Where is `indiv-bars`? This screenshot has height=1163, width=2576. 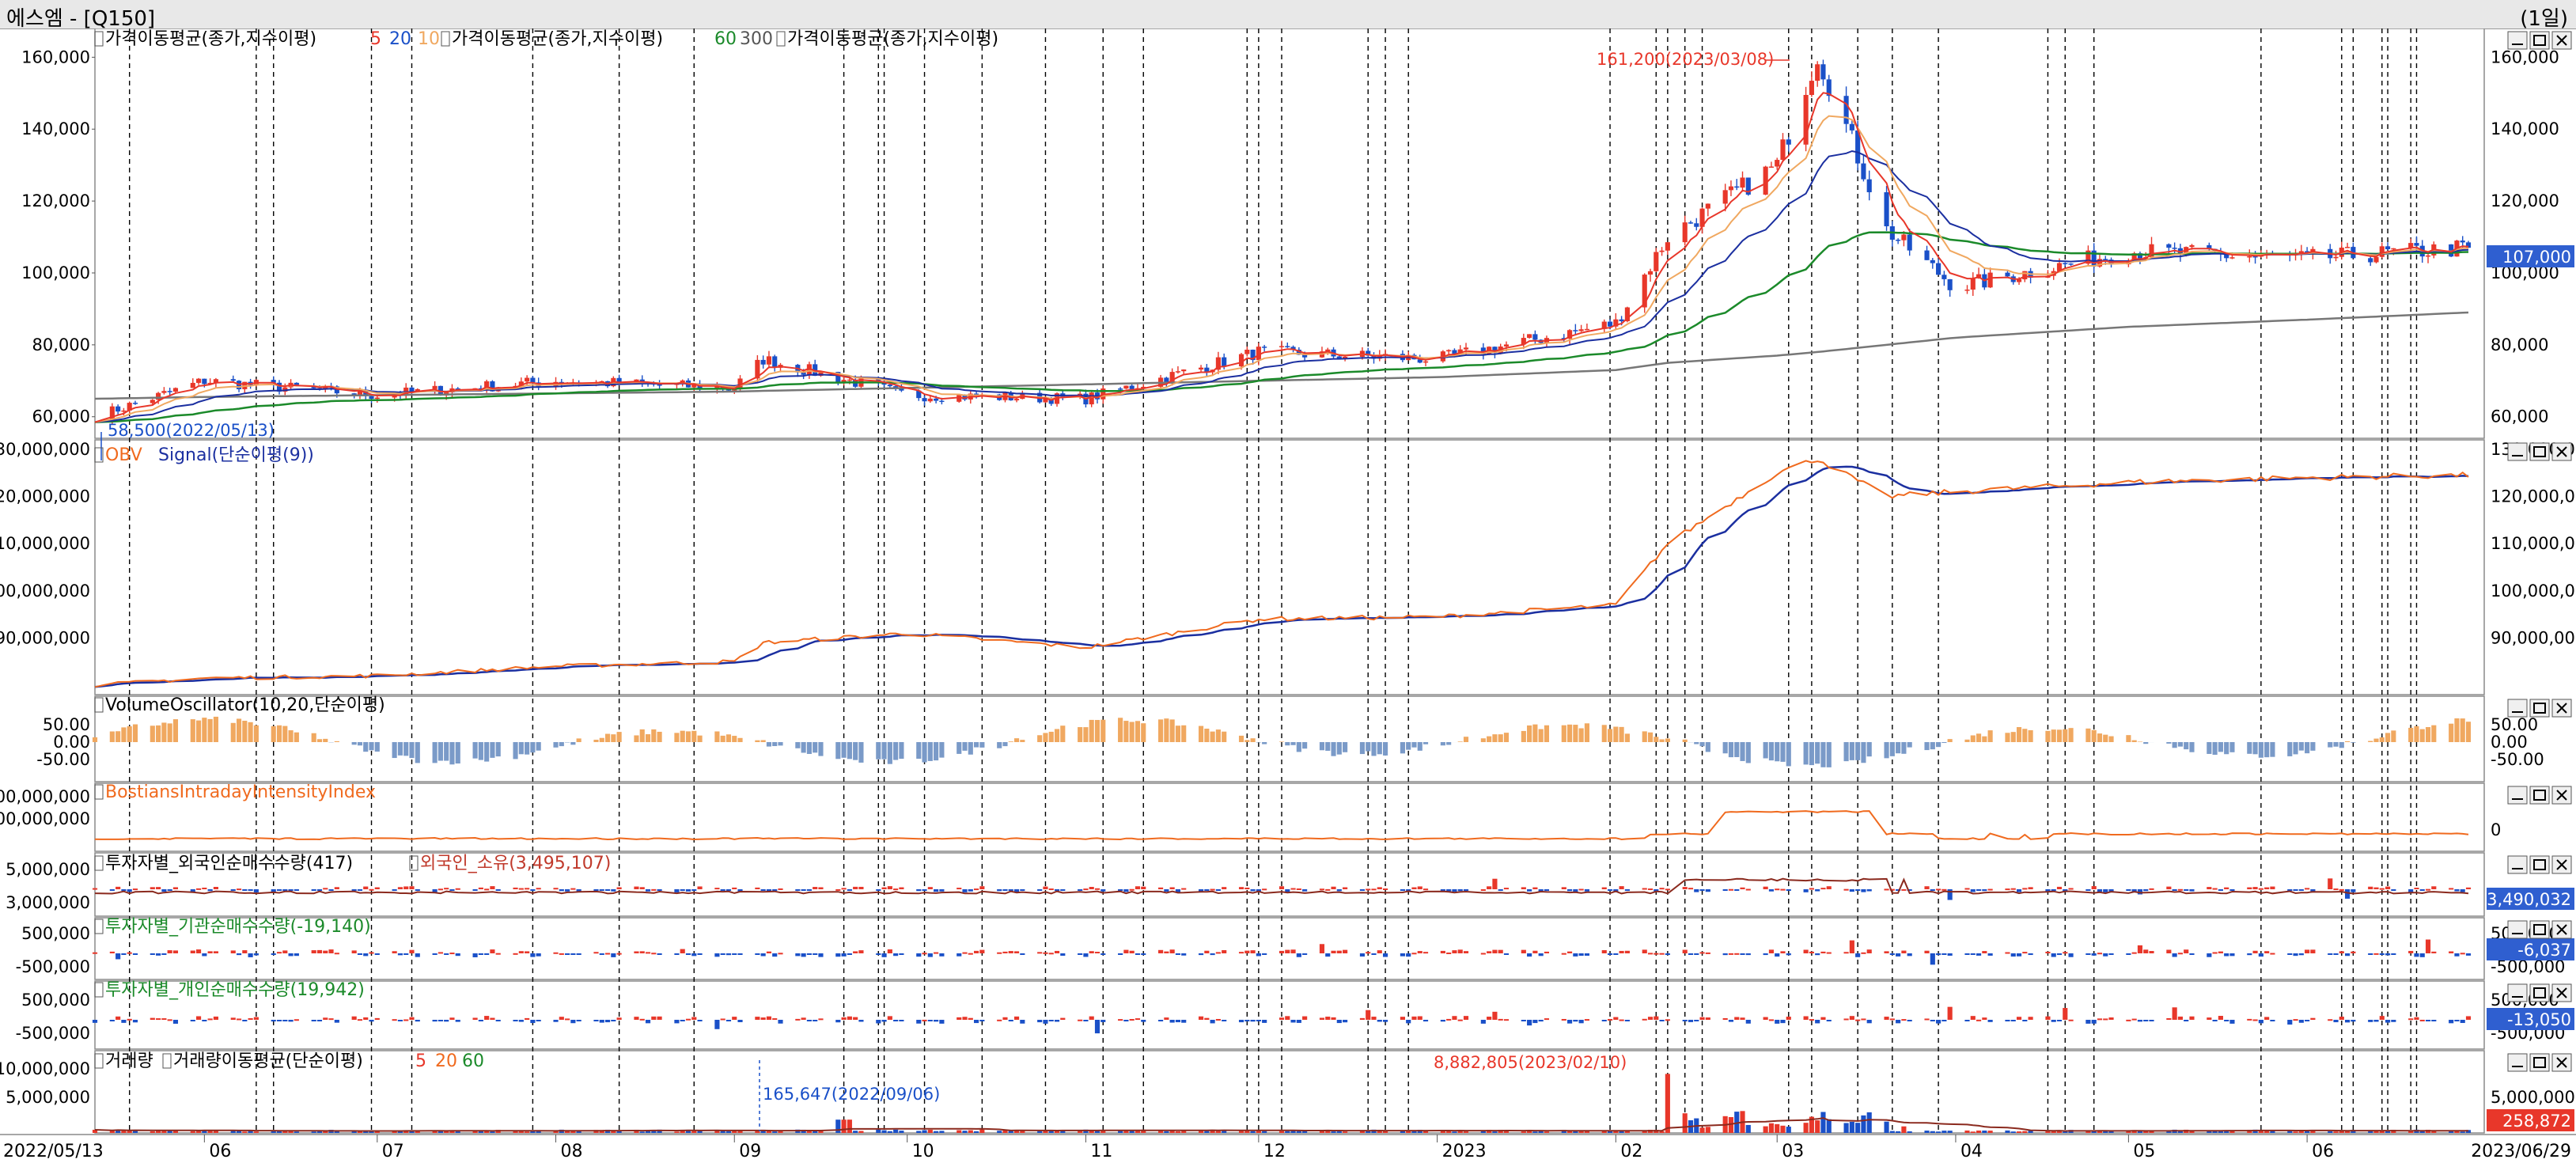 indiv-bars is located at coordinates (1282, 1020).